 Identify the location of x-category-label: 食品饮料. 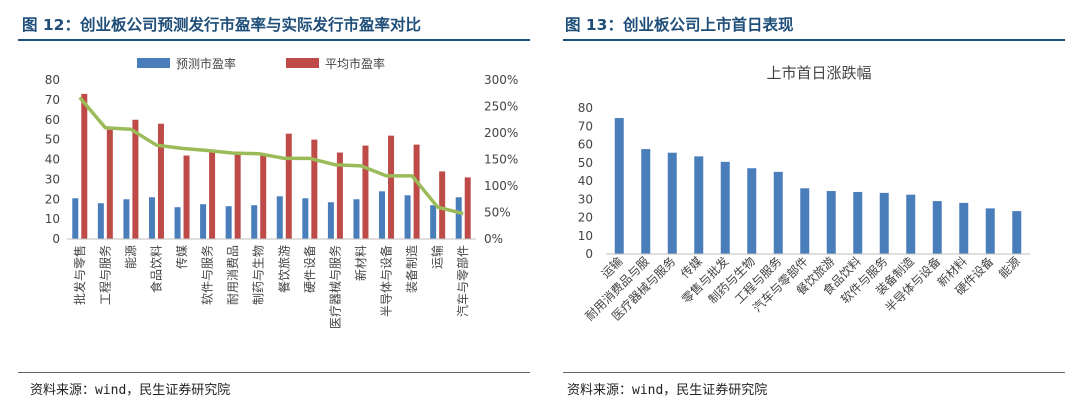
(156, 269).